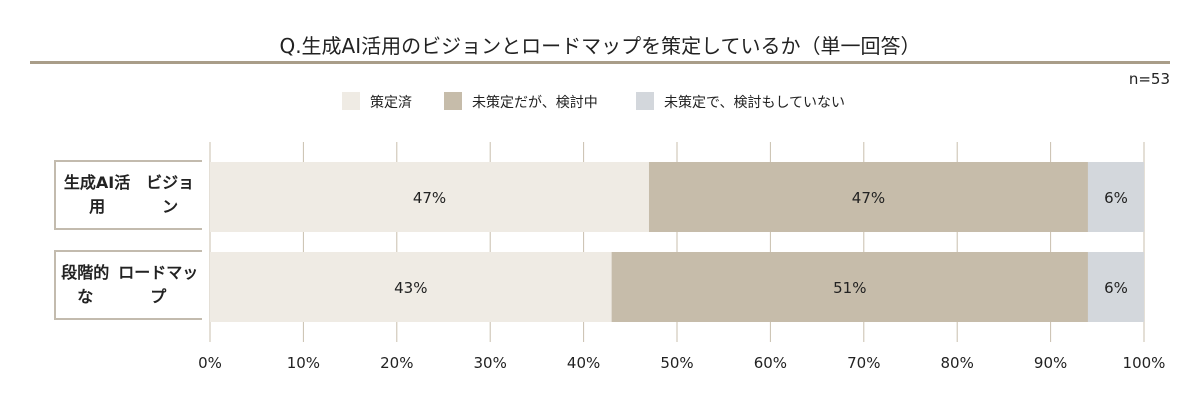 This screenshot has height=400, width=1200. What do you see at coordinates (490, 363) in the screenshot?
I see `x-tick-label: 30%` at bounding box center [490, 363].